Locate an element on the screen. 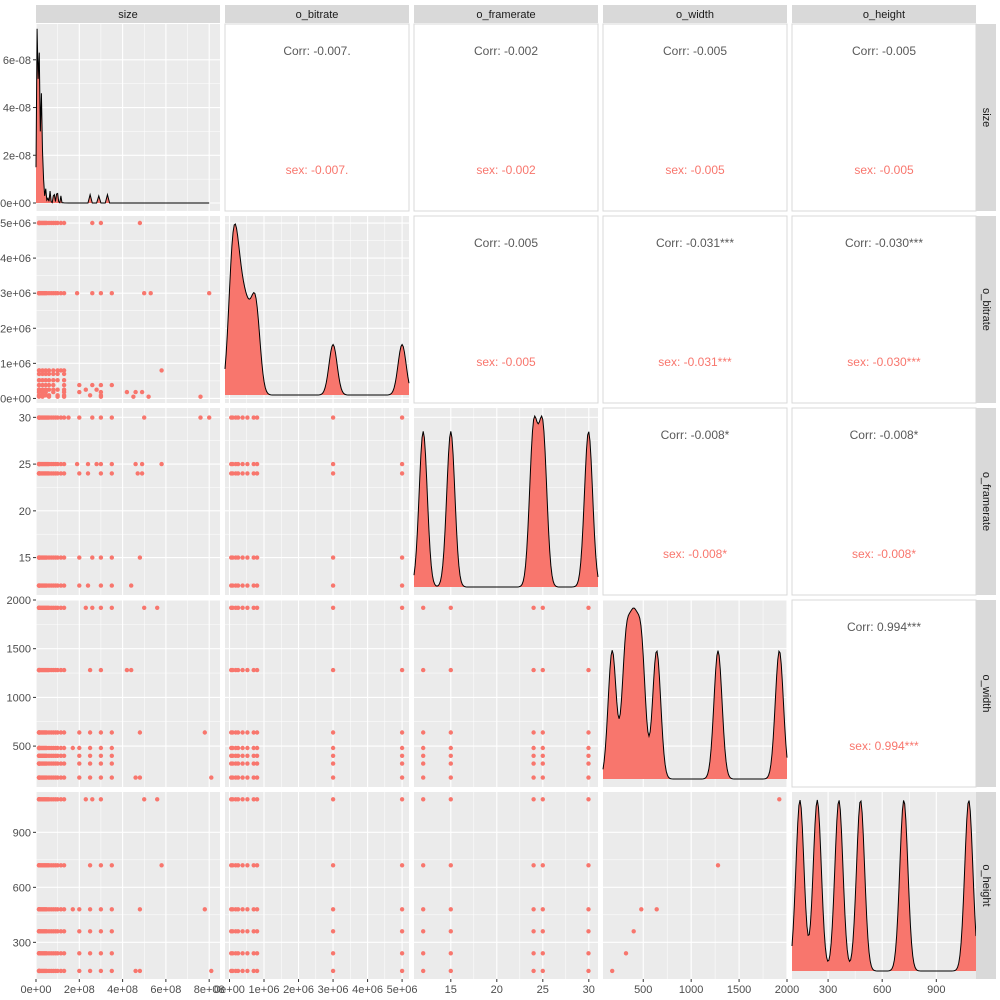  strip-top-o_framerate is located at coordinates (506, 14).